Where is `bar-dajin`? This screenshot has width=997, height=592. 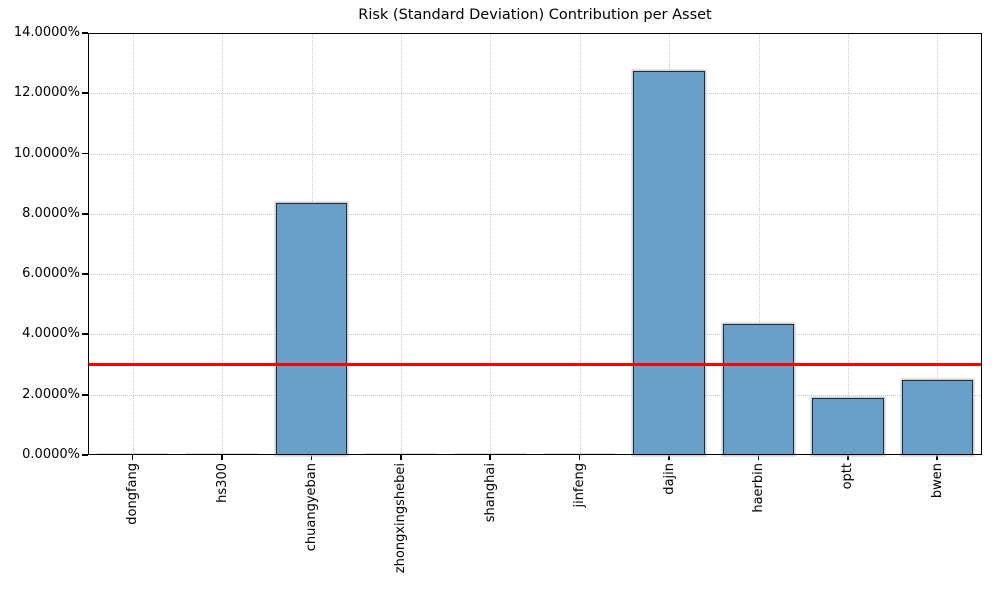 bar-dajin is located at coordinates (669, 262).